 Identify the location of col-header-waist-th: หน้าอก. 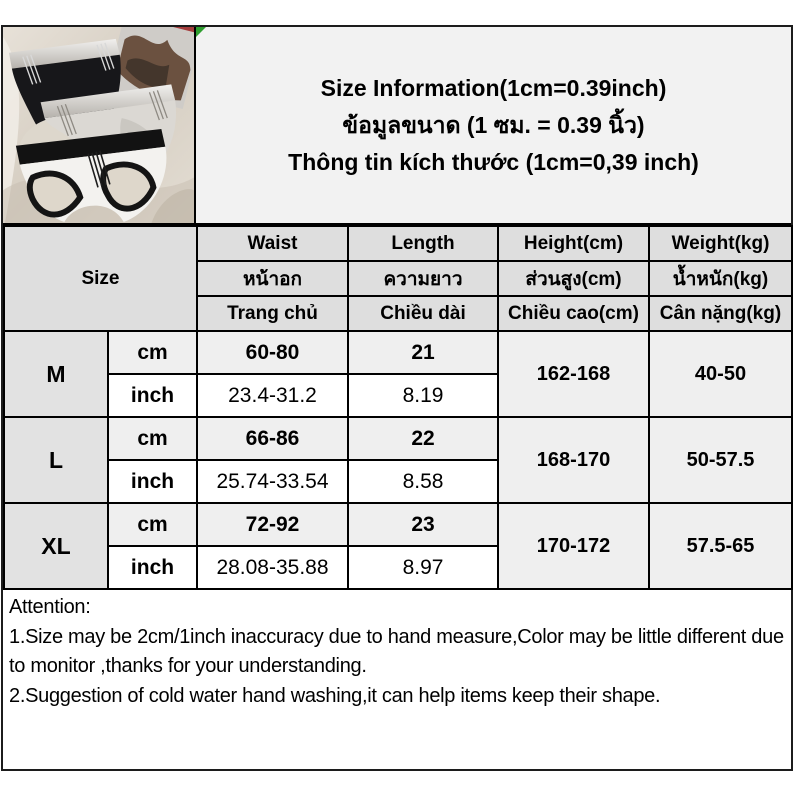
(272, 278).